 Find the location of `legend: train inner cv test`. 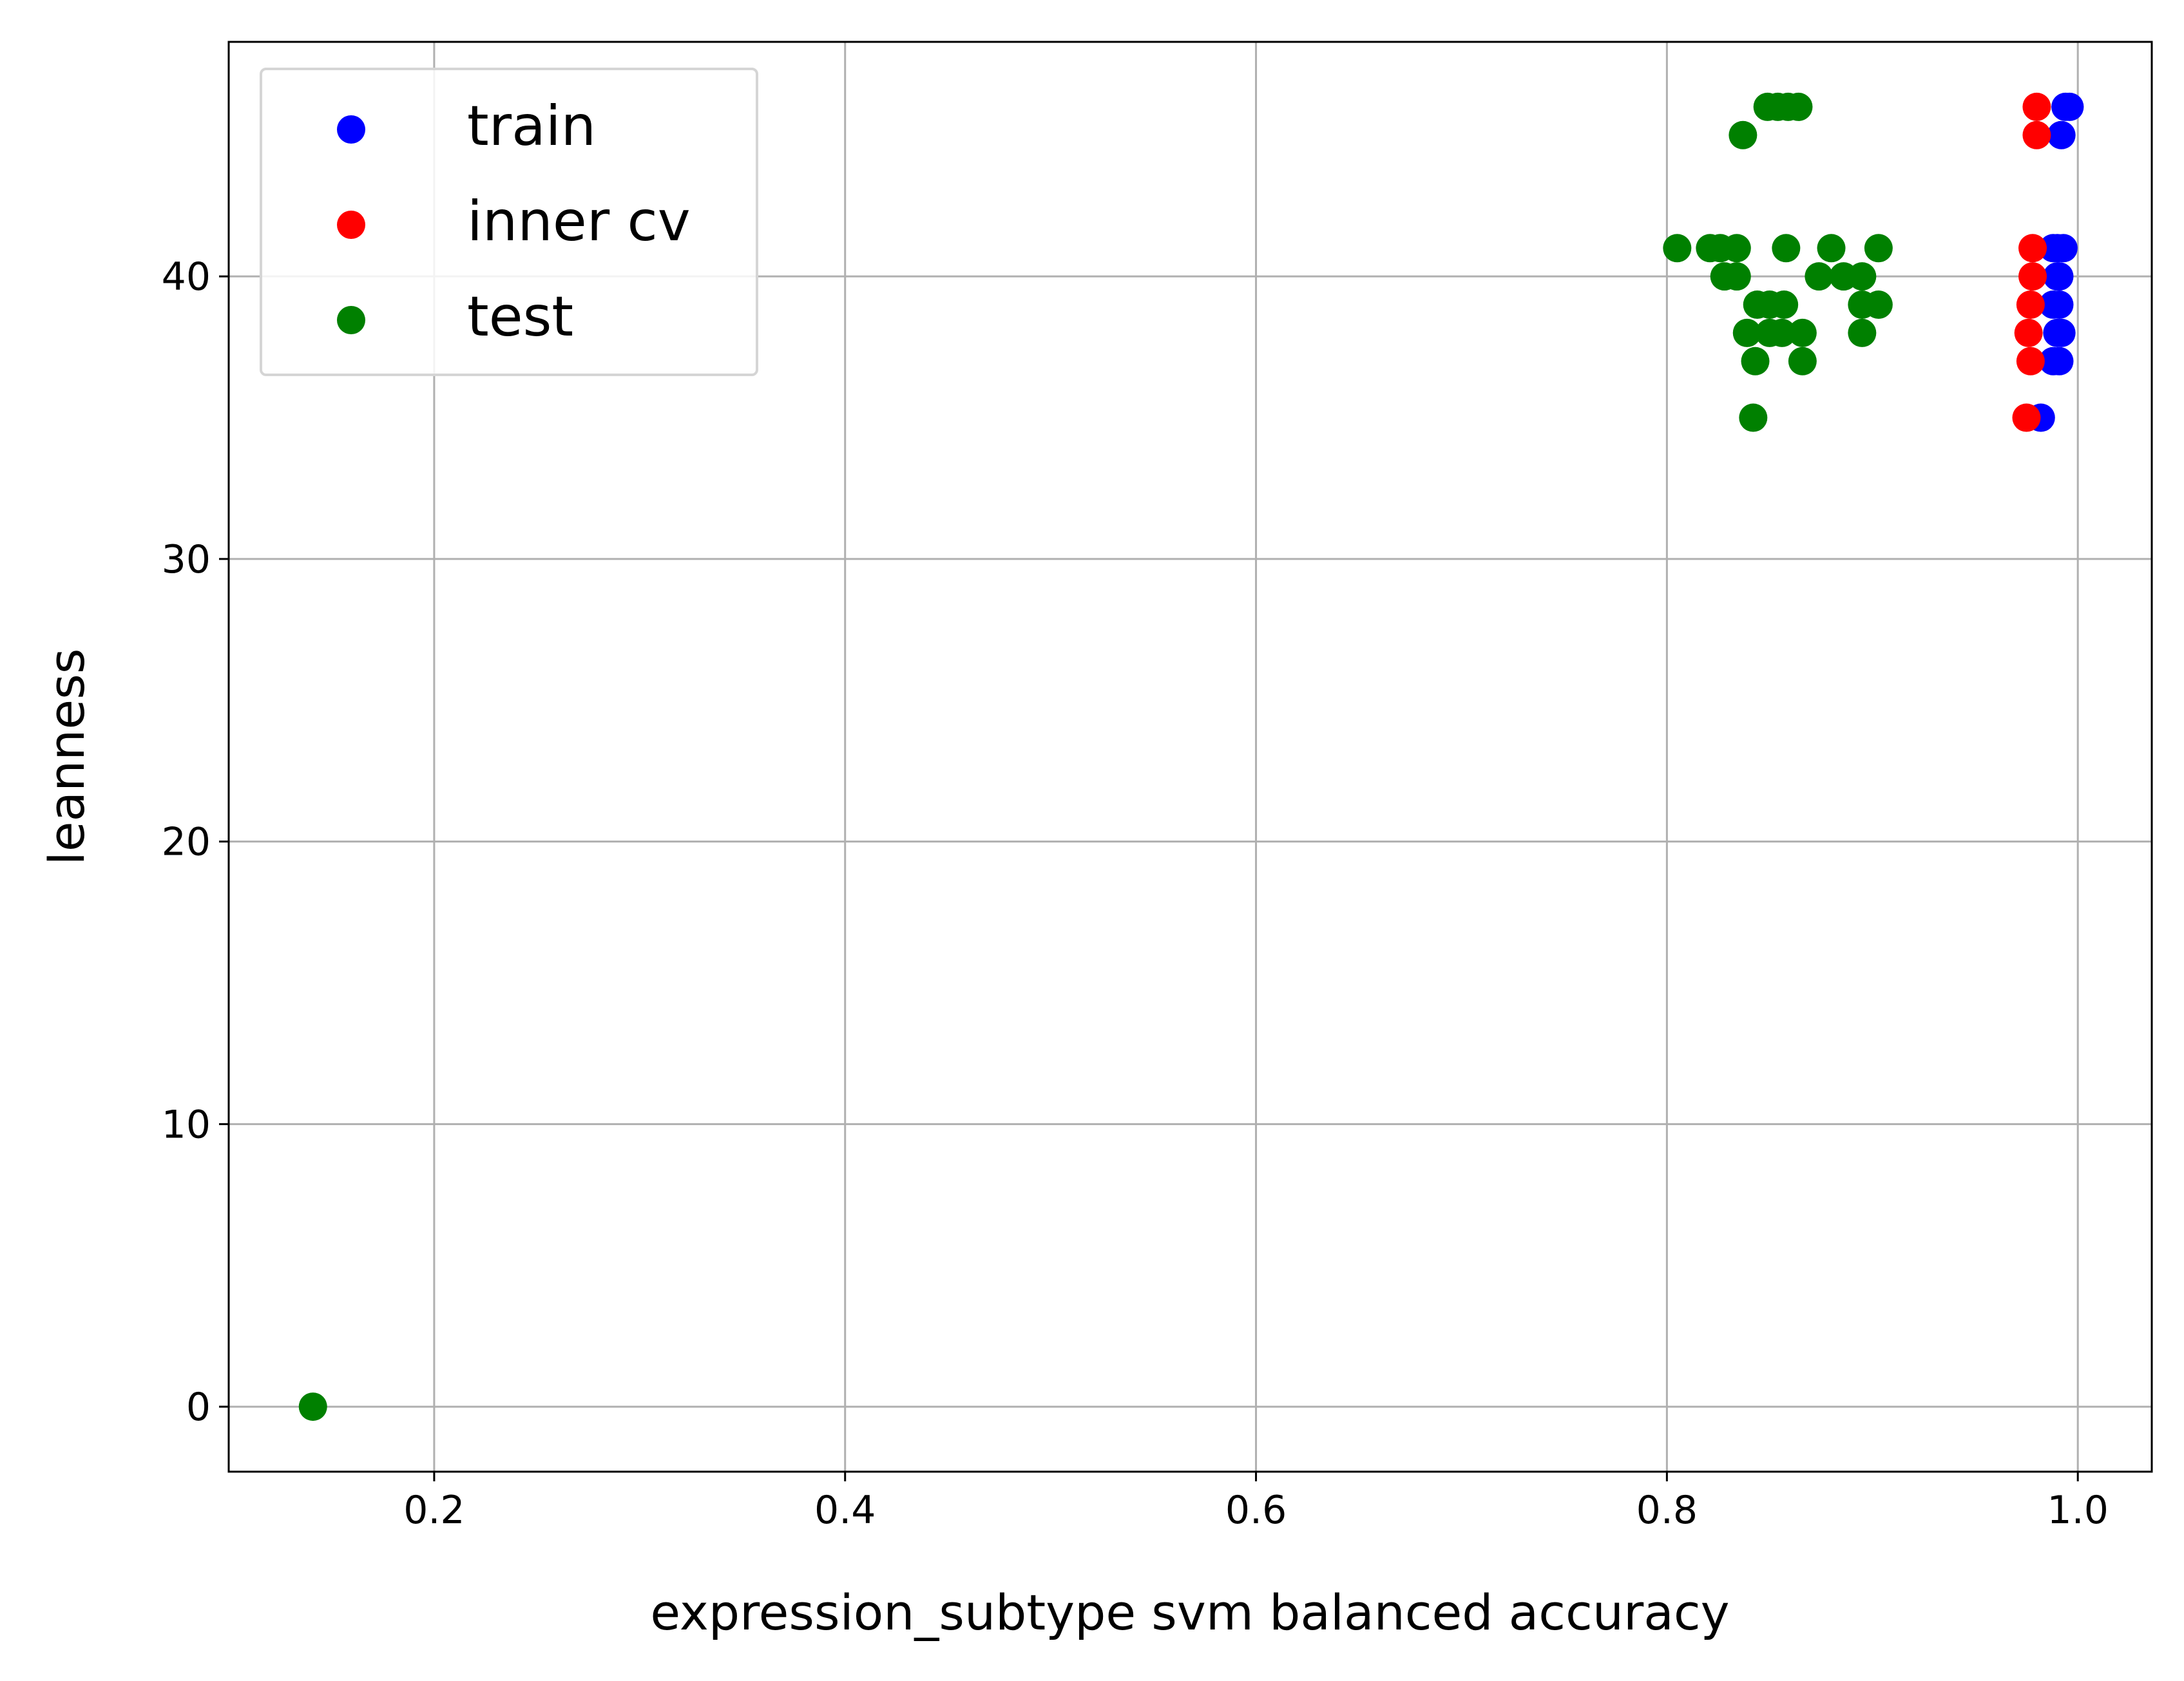

legend: train inner cv test is located at coordinates (509, 222).